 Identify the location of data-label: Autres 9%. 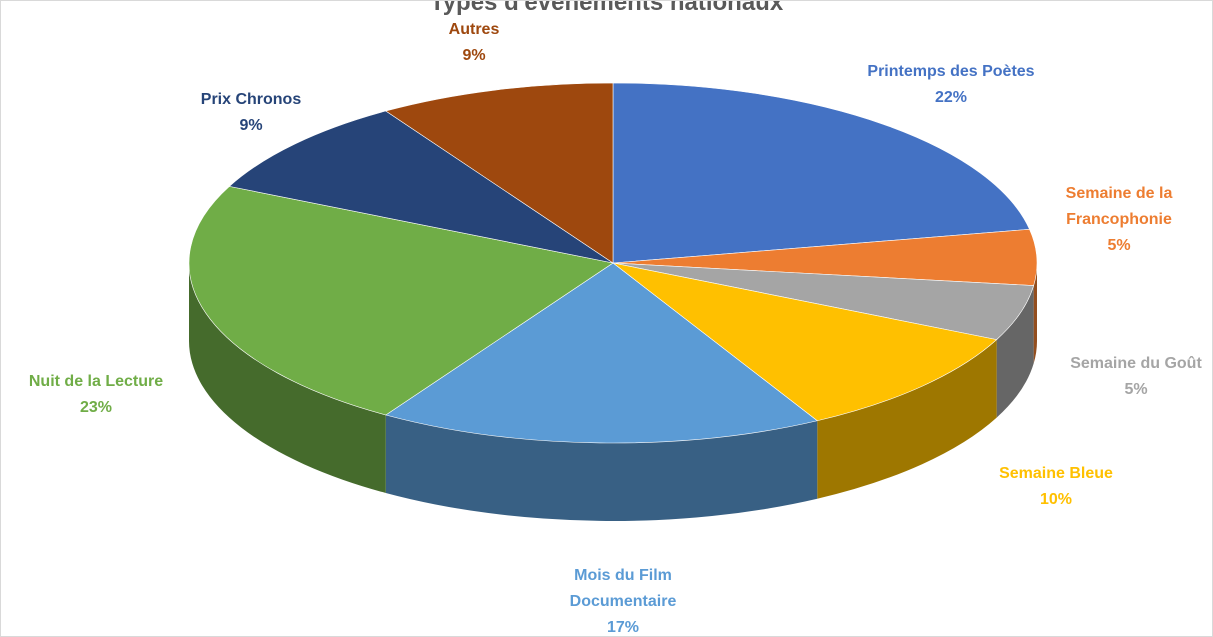
(474, 43).